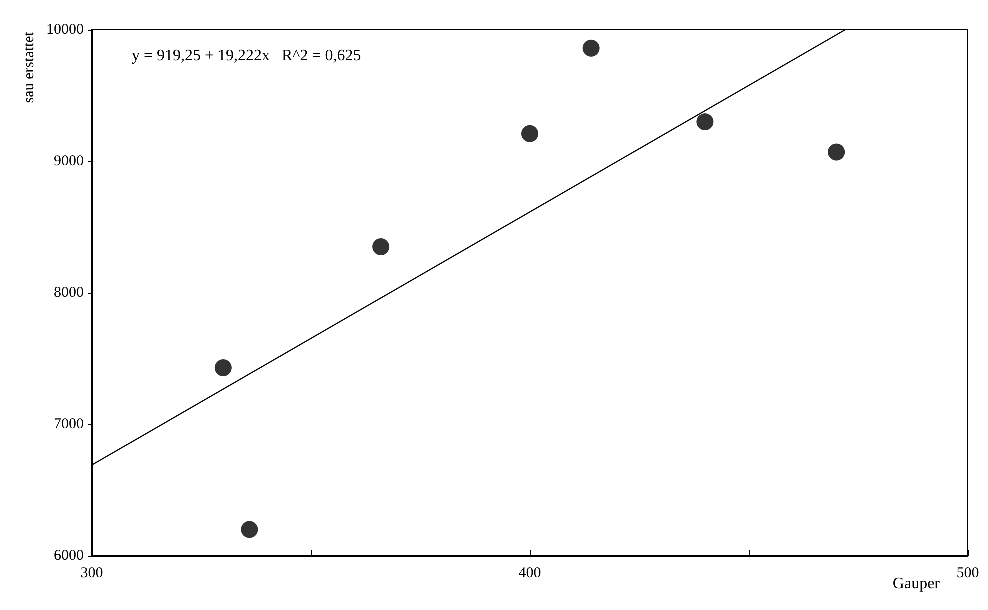 The height and width of the screenshot is (610, 988). What do you see at coordinates (69, 424) in the screenshot?
I see `y-tick-label: 7000` at bounding box center [69, 424].